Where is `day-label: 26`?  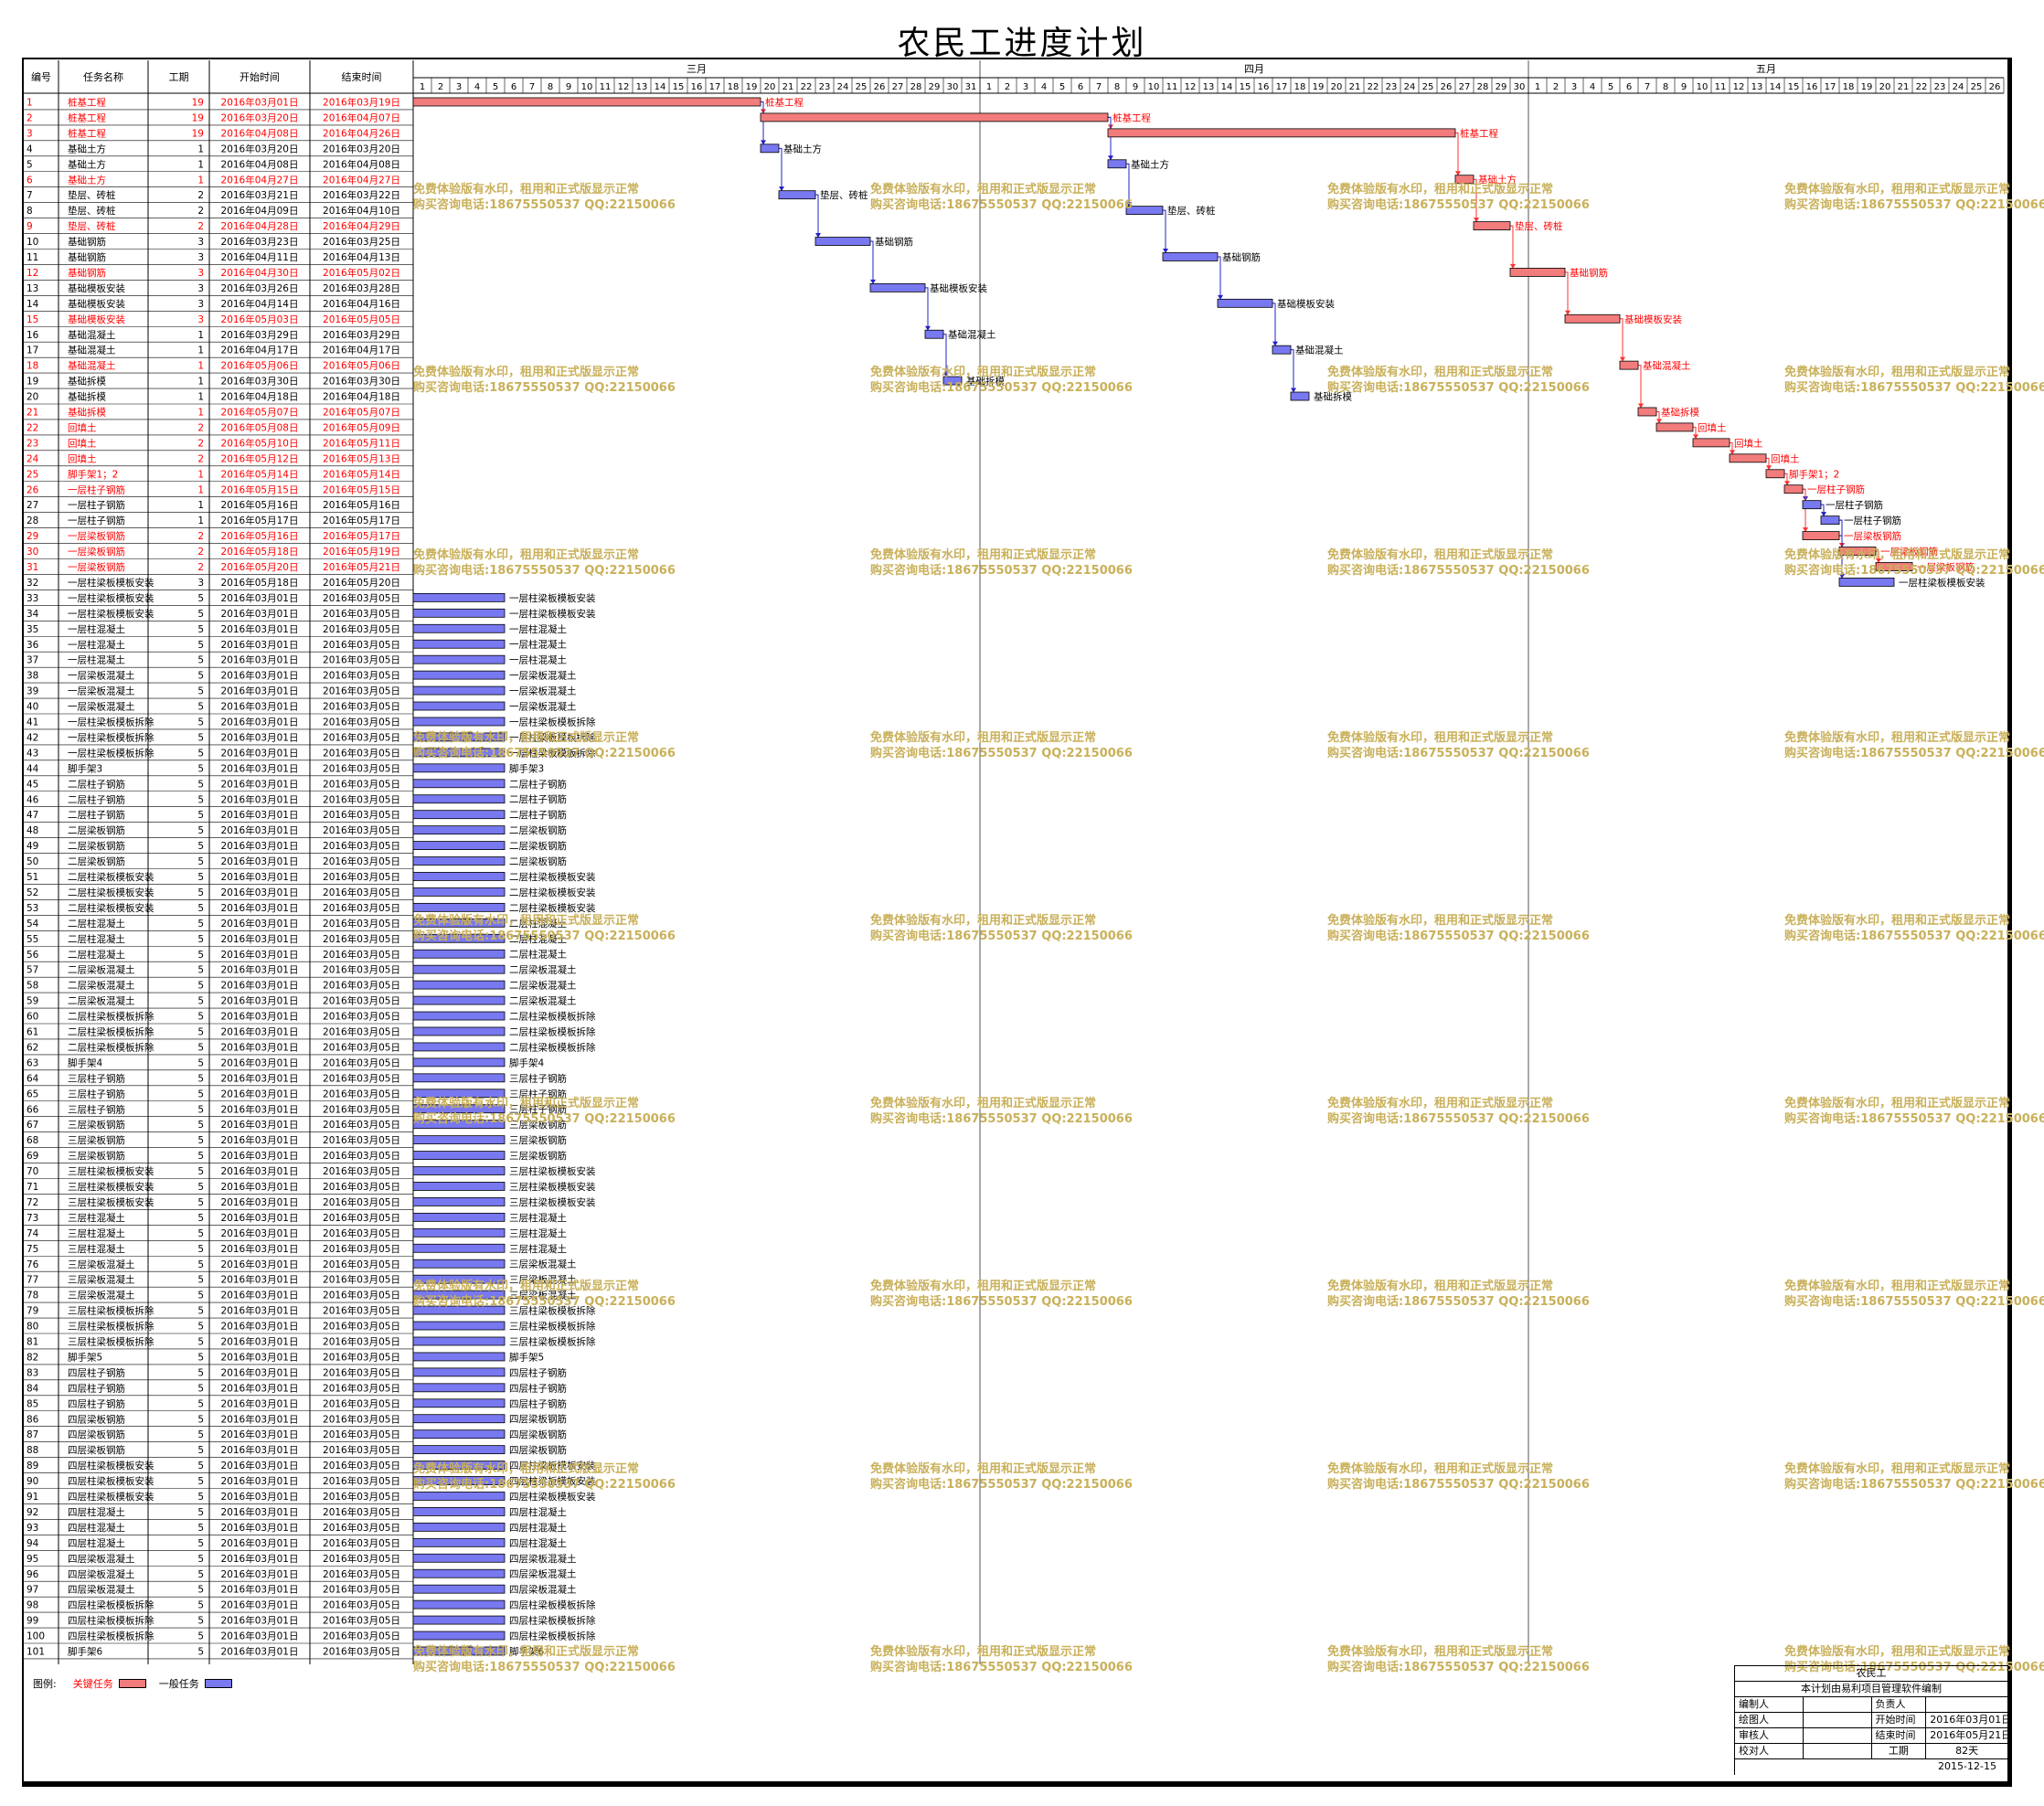
day-label: 26 is located at coordinates (1995, 87).